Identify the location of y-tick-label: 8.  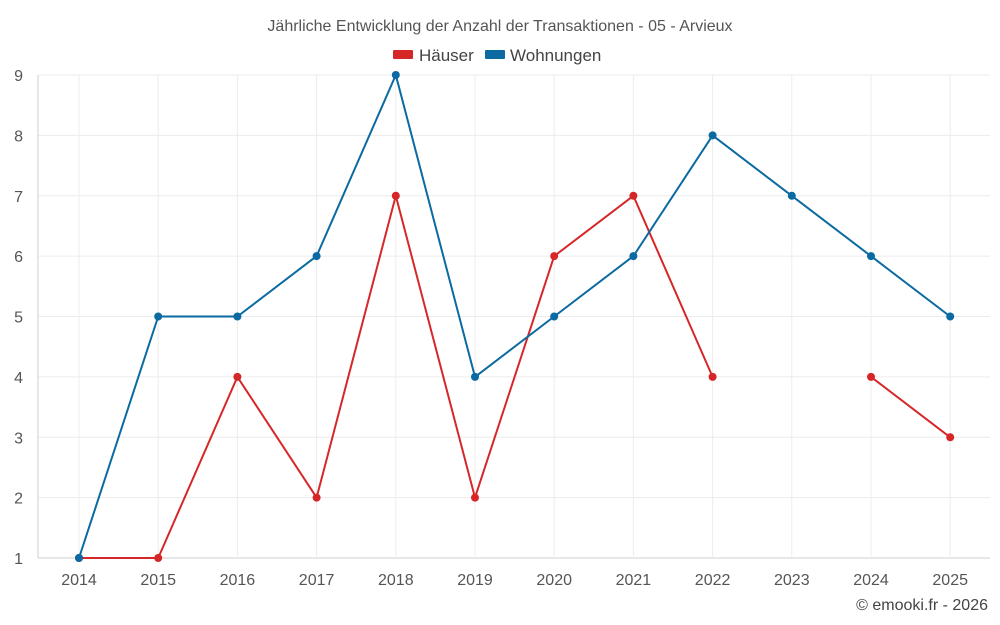
(18, 136).